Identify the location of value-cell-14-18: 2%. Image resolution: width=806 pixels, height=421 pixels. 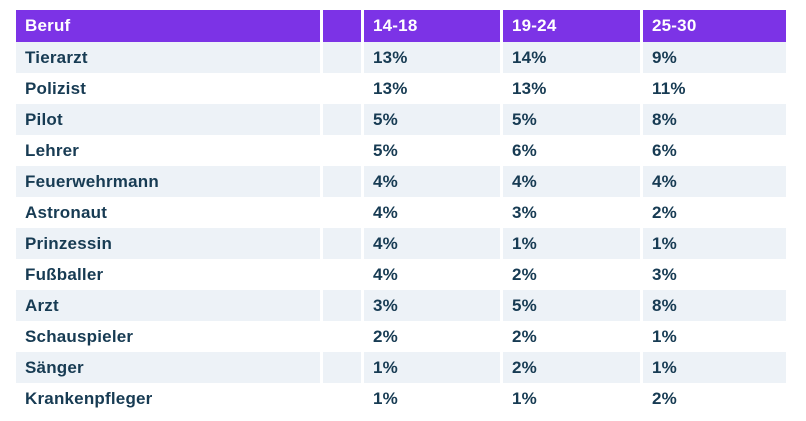
(430, 336).